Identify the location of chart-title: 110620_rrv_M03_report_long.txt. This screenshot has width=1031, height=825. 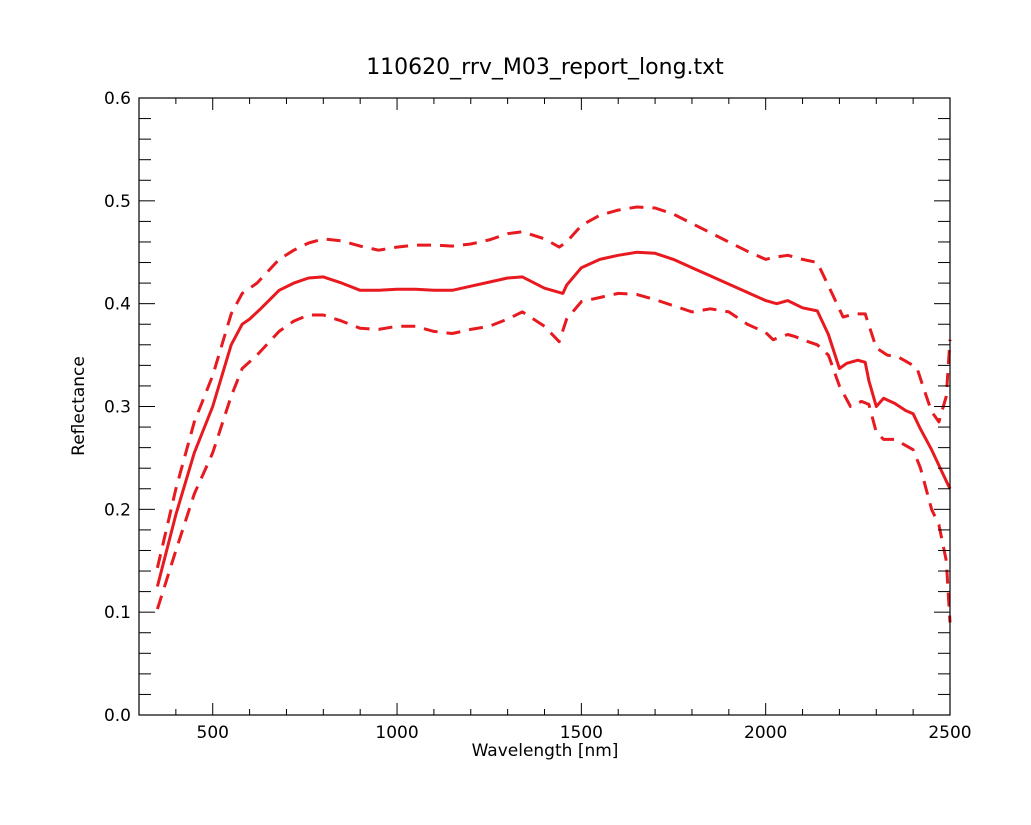
(545, 67).